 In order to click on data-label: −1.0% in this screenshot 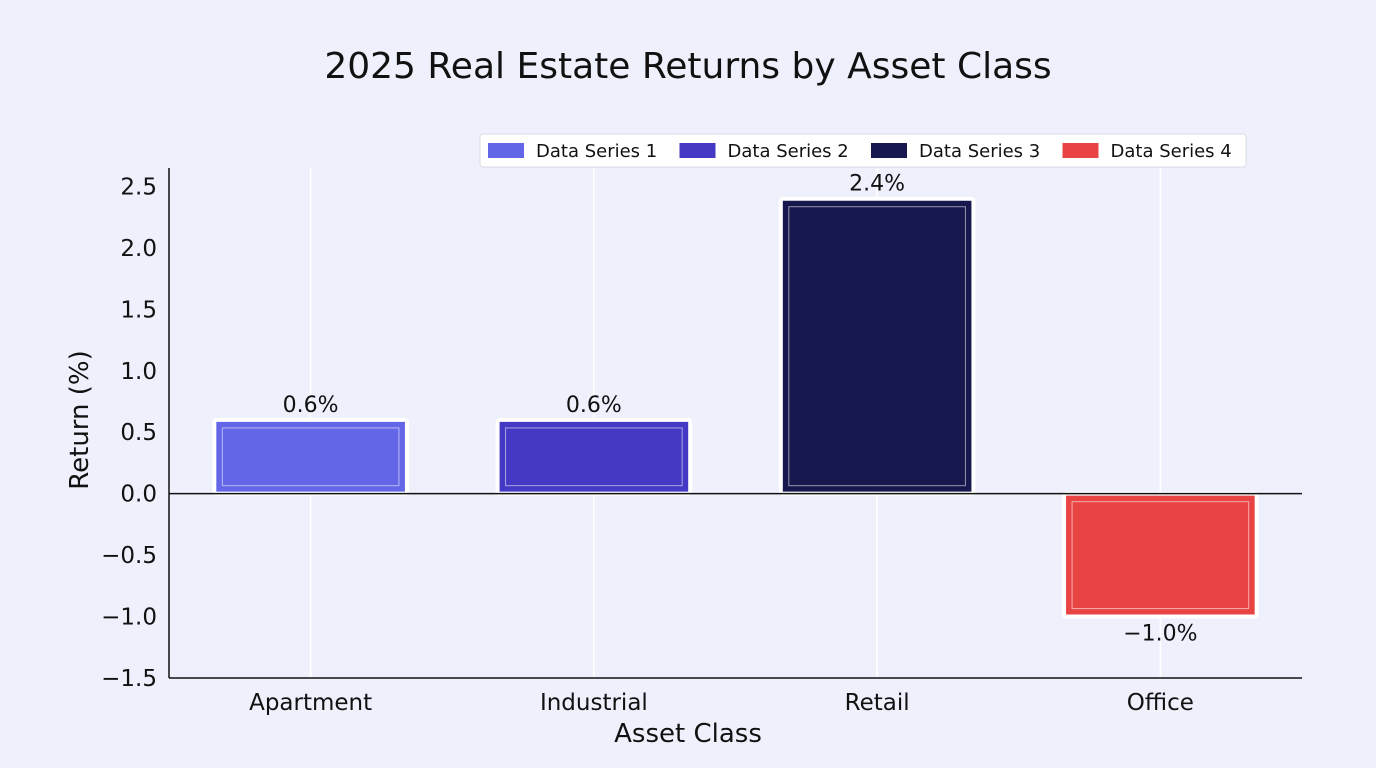, I will do `click(1160, 634)`.